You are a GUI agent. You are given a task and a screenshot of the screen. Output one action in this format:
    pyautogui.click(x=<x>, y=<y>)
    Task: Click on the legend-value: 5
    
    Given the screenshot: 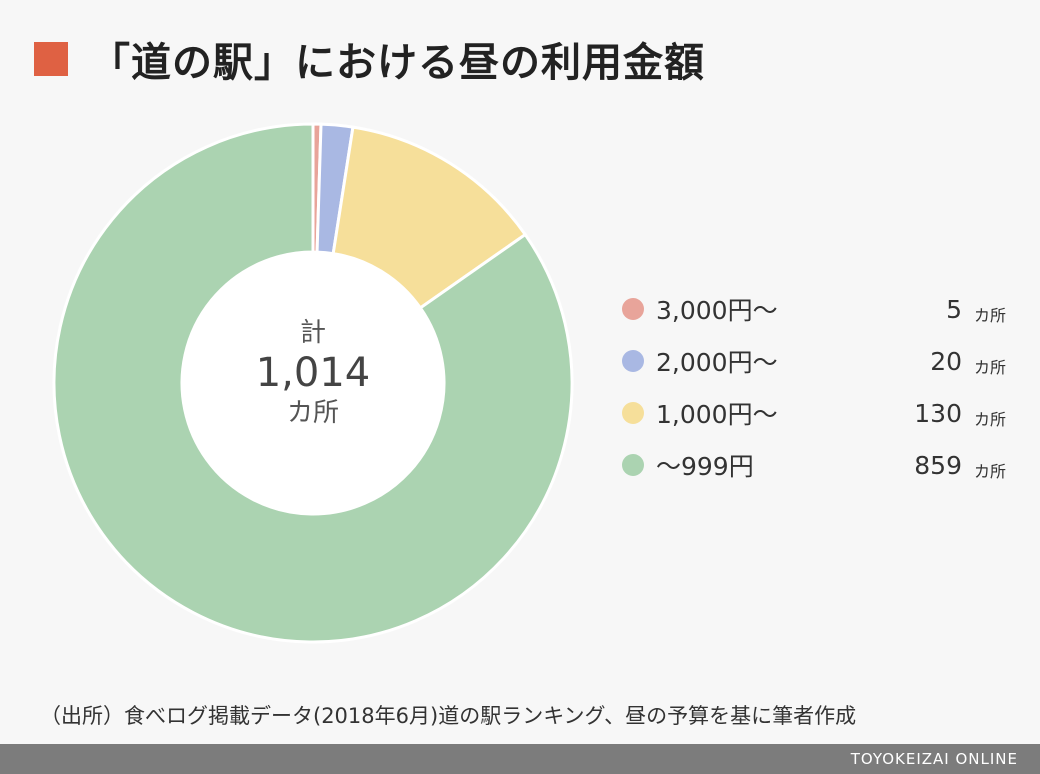 What is the action you would take?
    pyautogui.click(x=954, y=309)
    